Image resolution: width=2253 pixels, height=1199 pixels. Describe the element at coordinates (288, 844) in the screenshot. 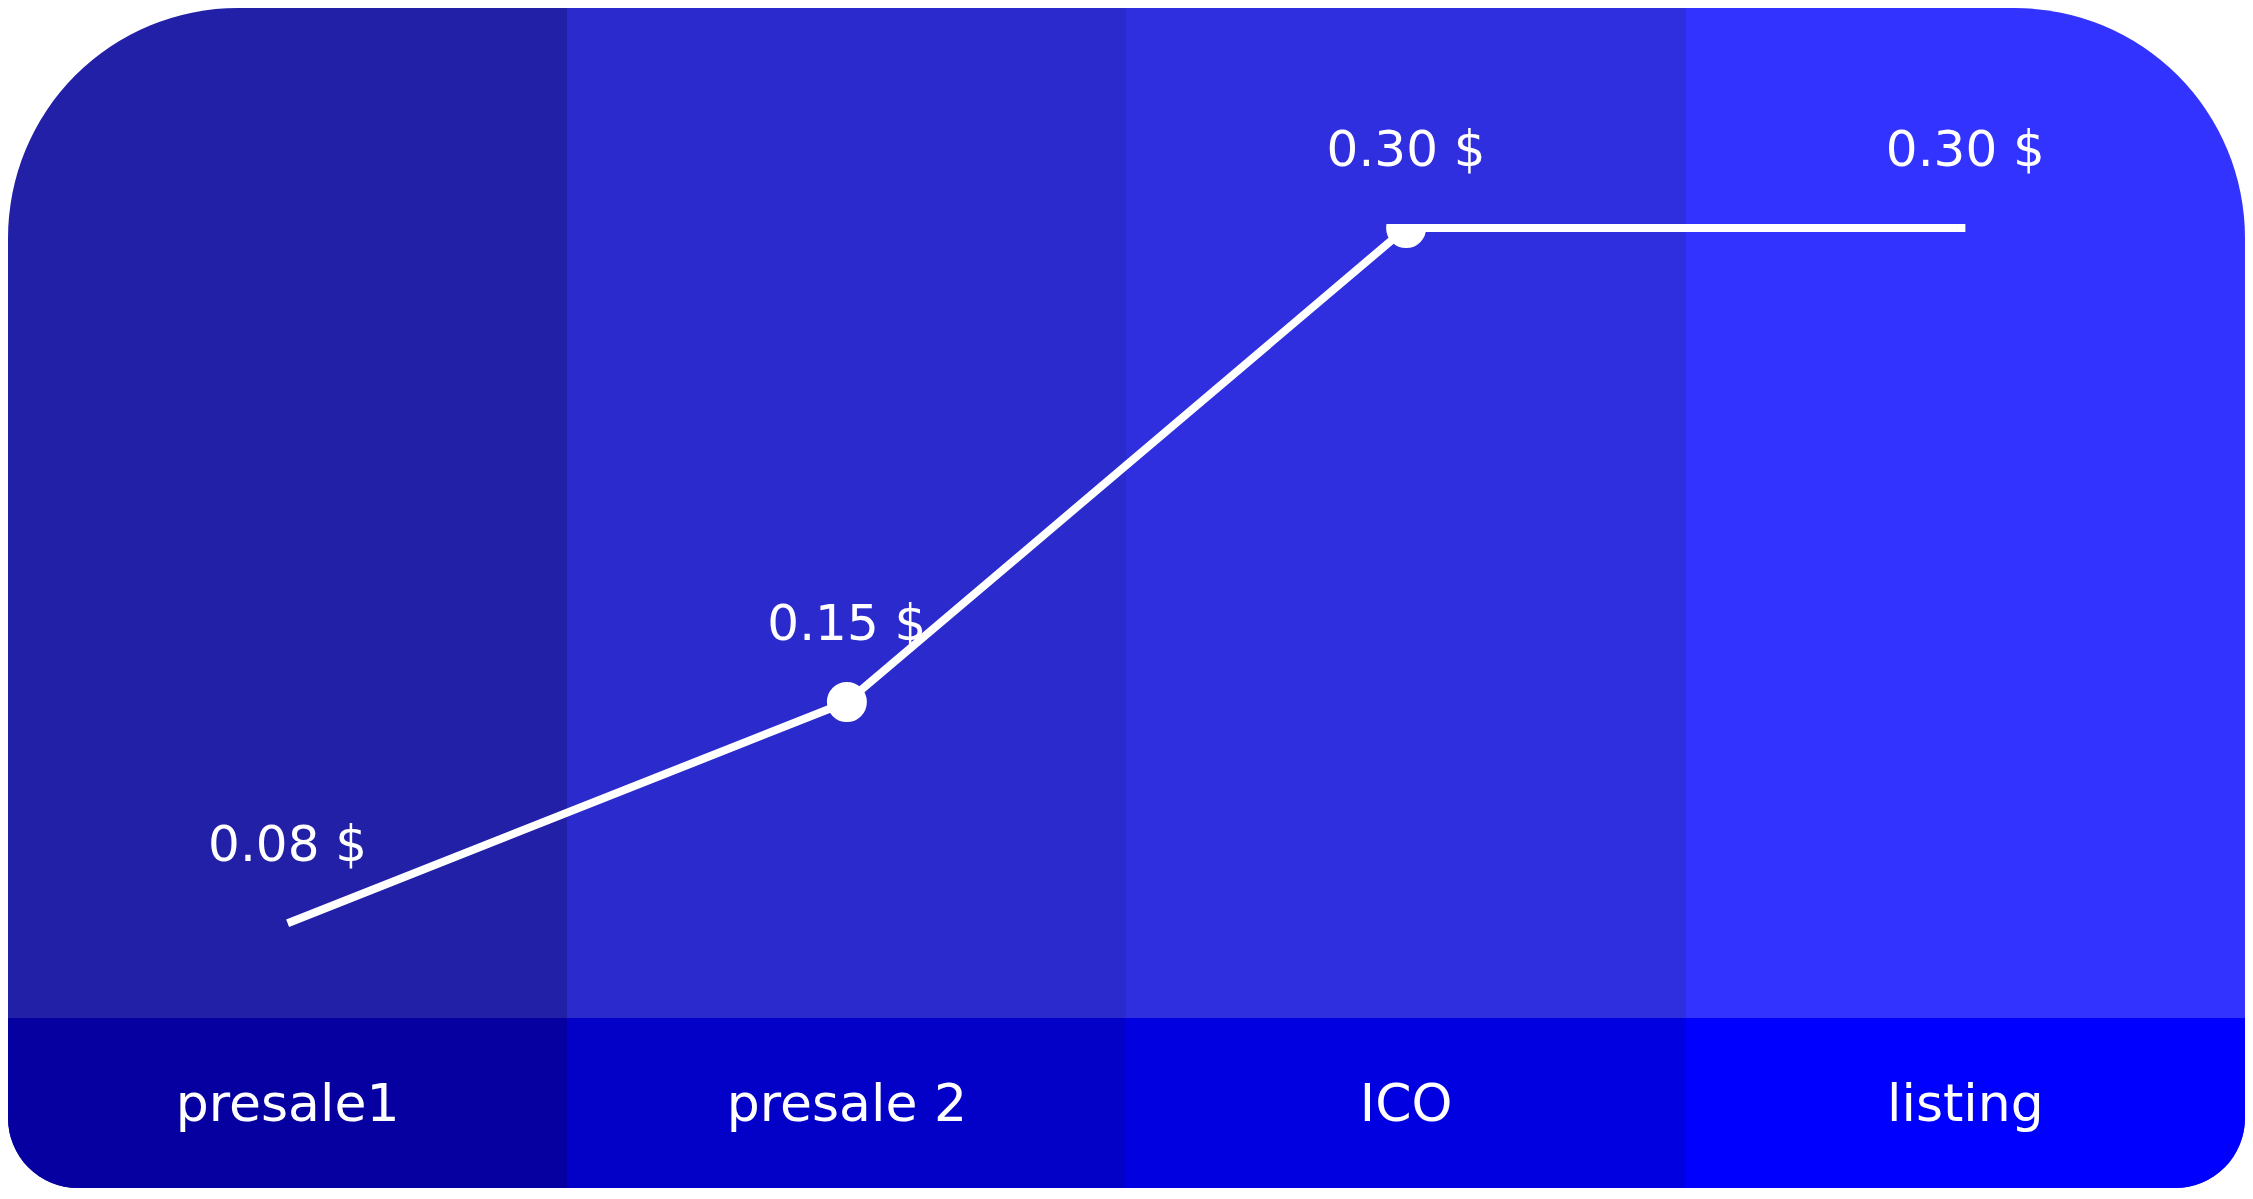

I see `data-label: 0.08 $` at that location.